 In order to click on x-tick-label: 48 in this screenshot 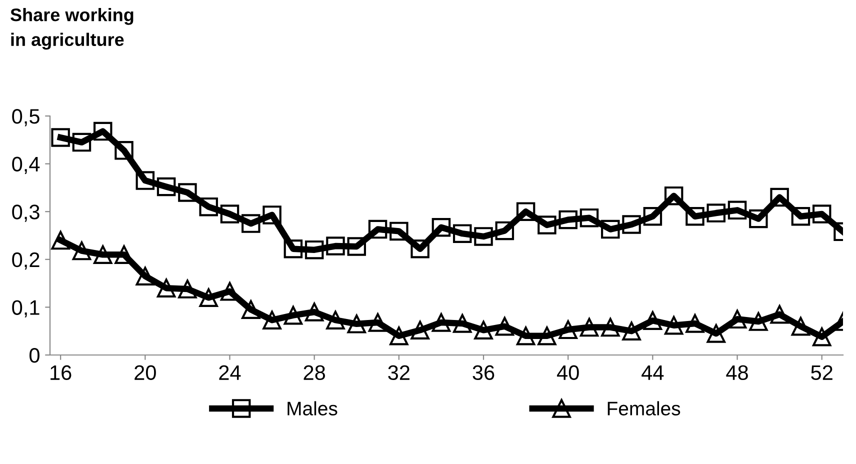, I will do `click(737, 372)`.